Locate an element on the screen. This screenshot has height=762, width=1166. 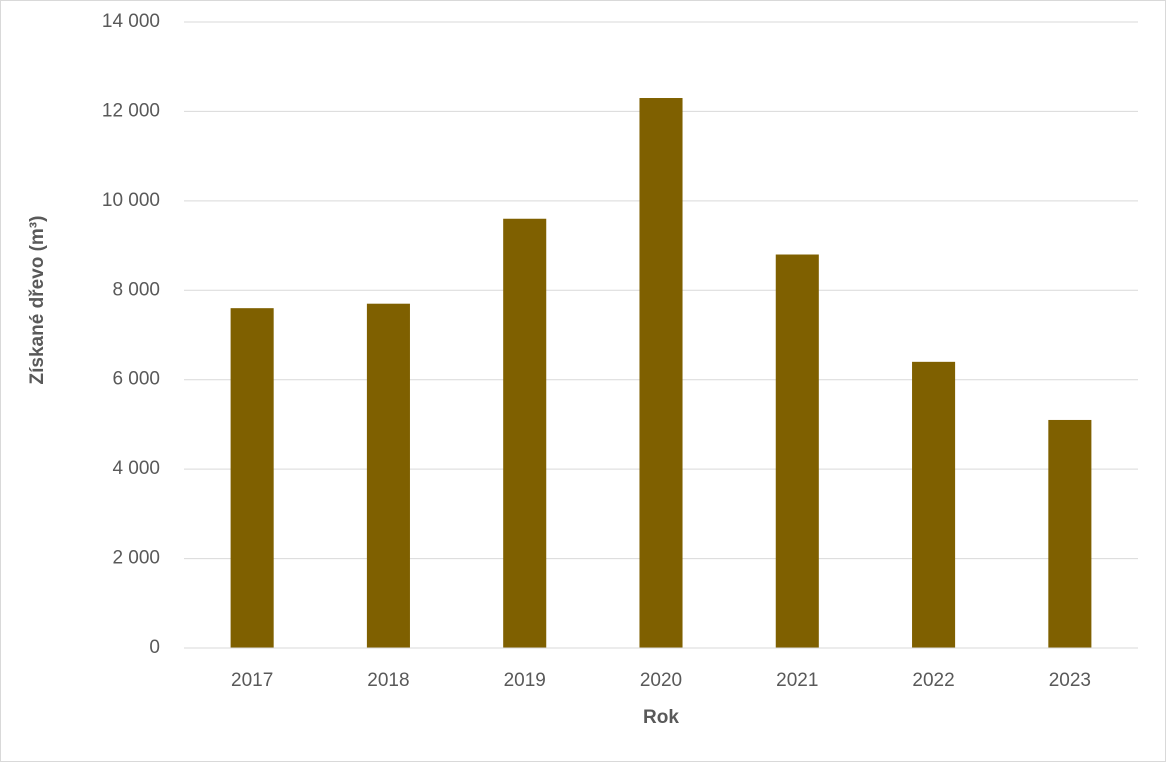
y-tick-label: 4 000 is located at coordinates (136, 468).